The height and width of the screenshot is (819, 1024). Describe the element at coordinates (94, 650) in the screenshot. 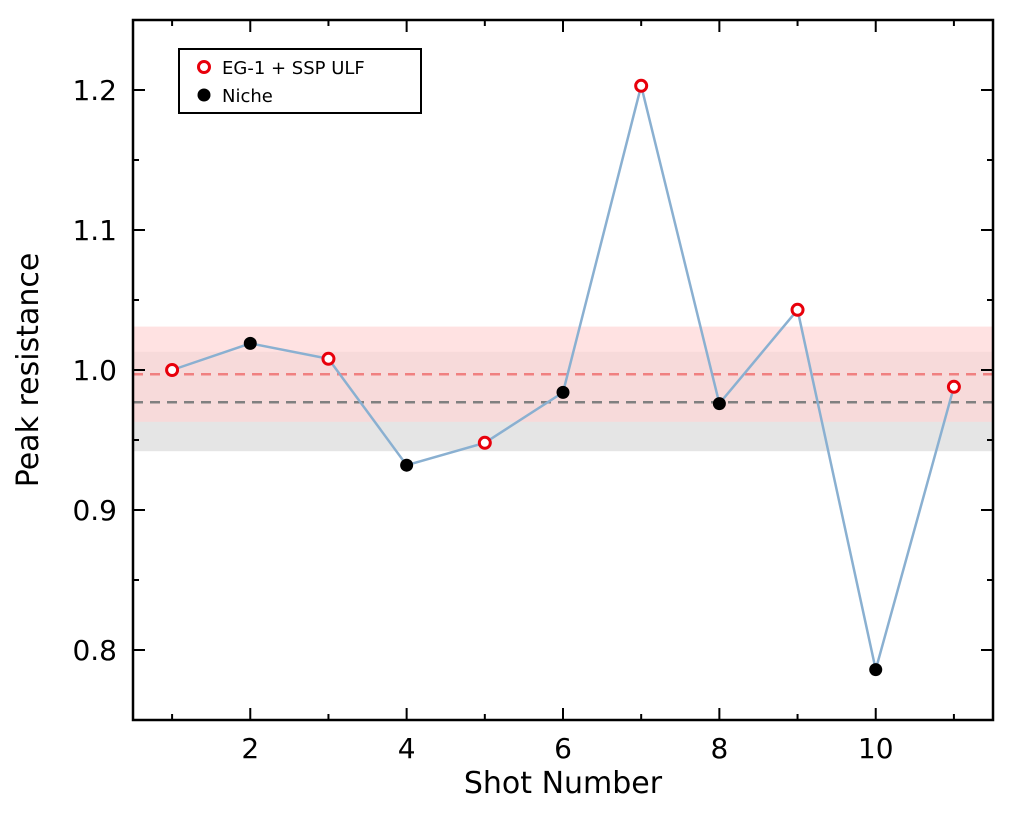

I see `y-tick-label-0.8: 0.8` at that location.